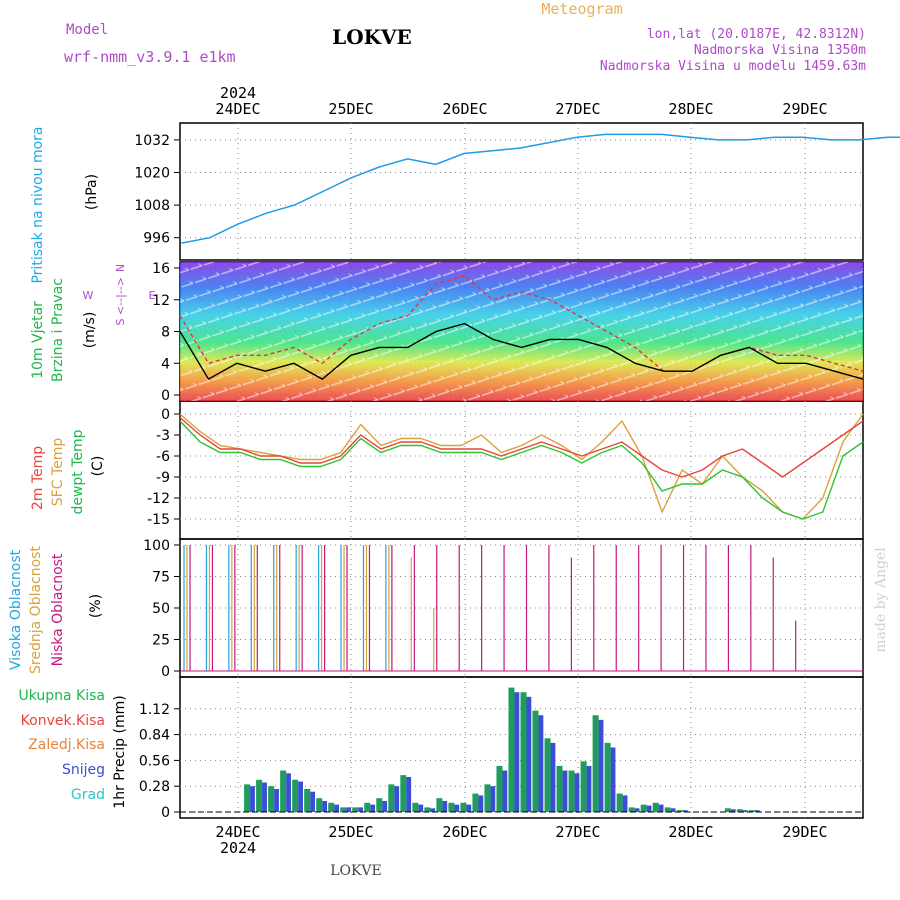  Describe the element at coordinates (350, 832) in the screenshot. I see `bottom-day-label: 25DEC` at that location.